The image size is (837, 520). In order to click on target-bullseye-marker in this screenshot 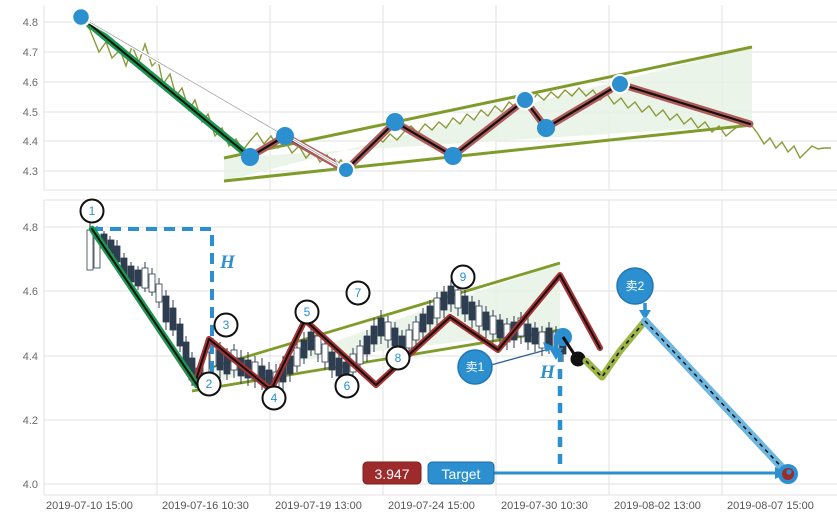, I will do `click(788, 474)`.